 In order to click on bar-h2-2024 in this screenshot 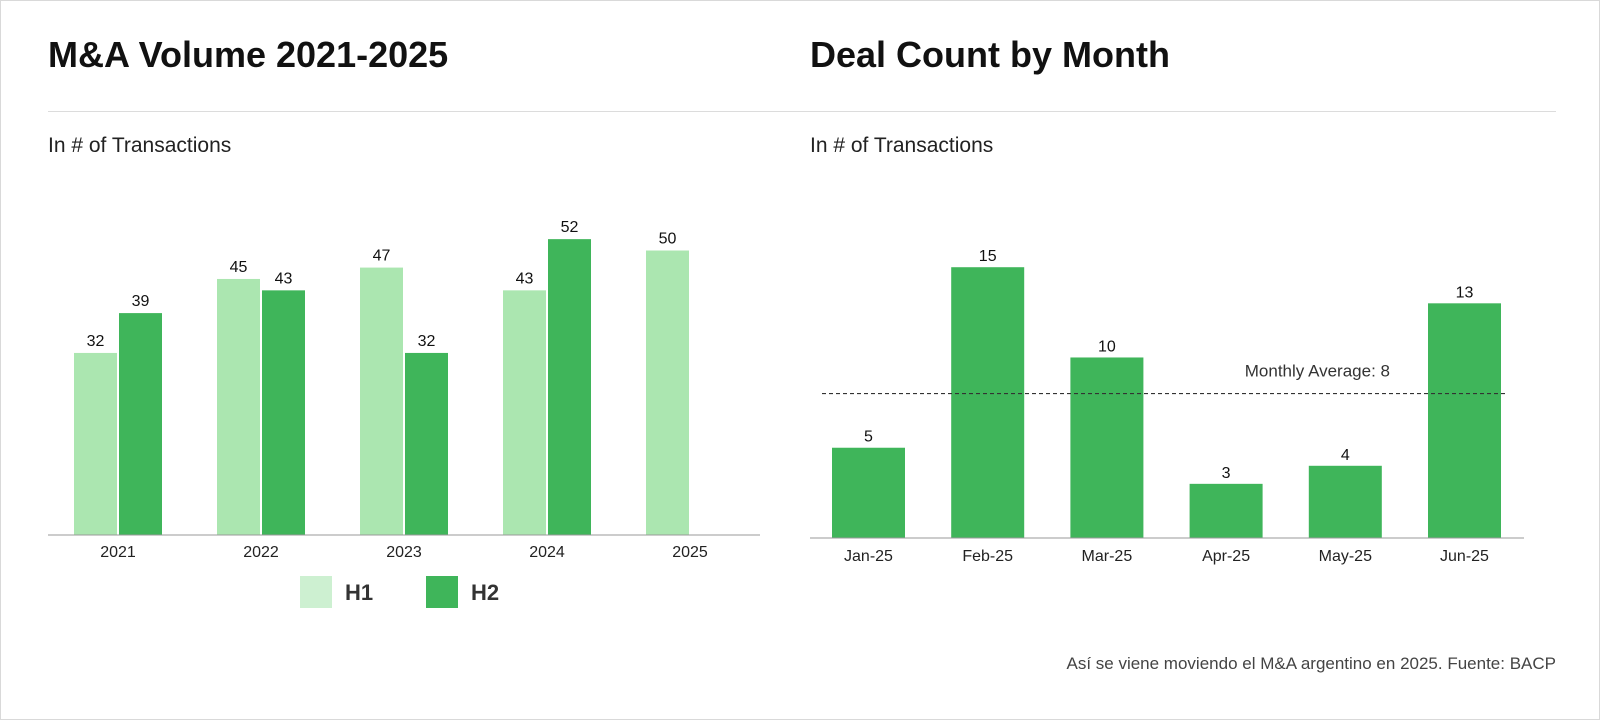, I will do `click(569, 387)`.